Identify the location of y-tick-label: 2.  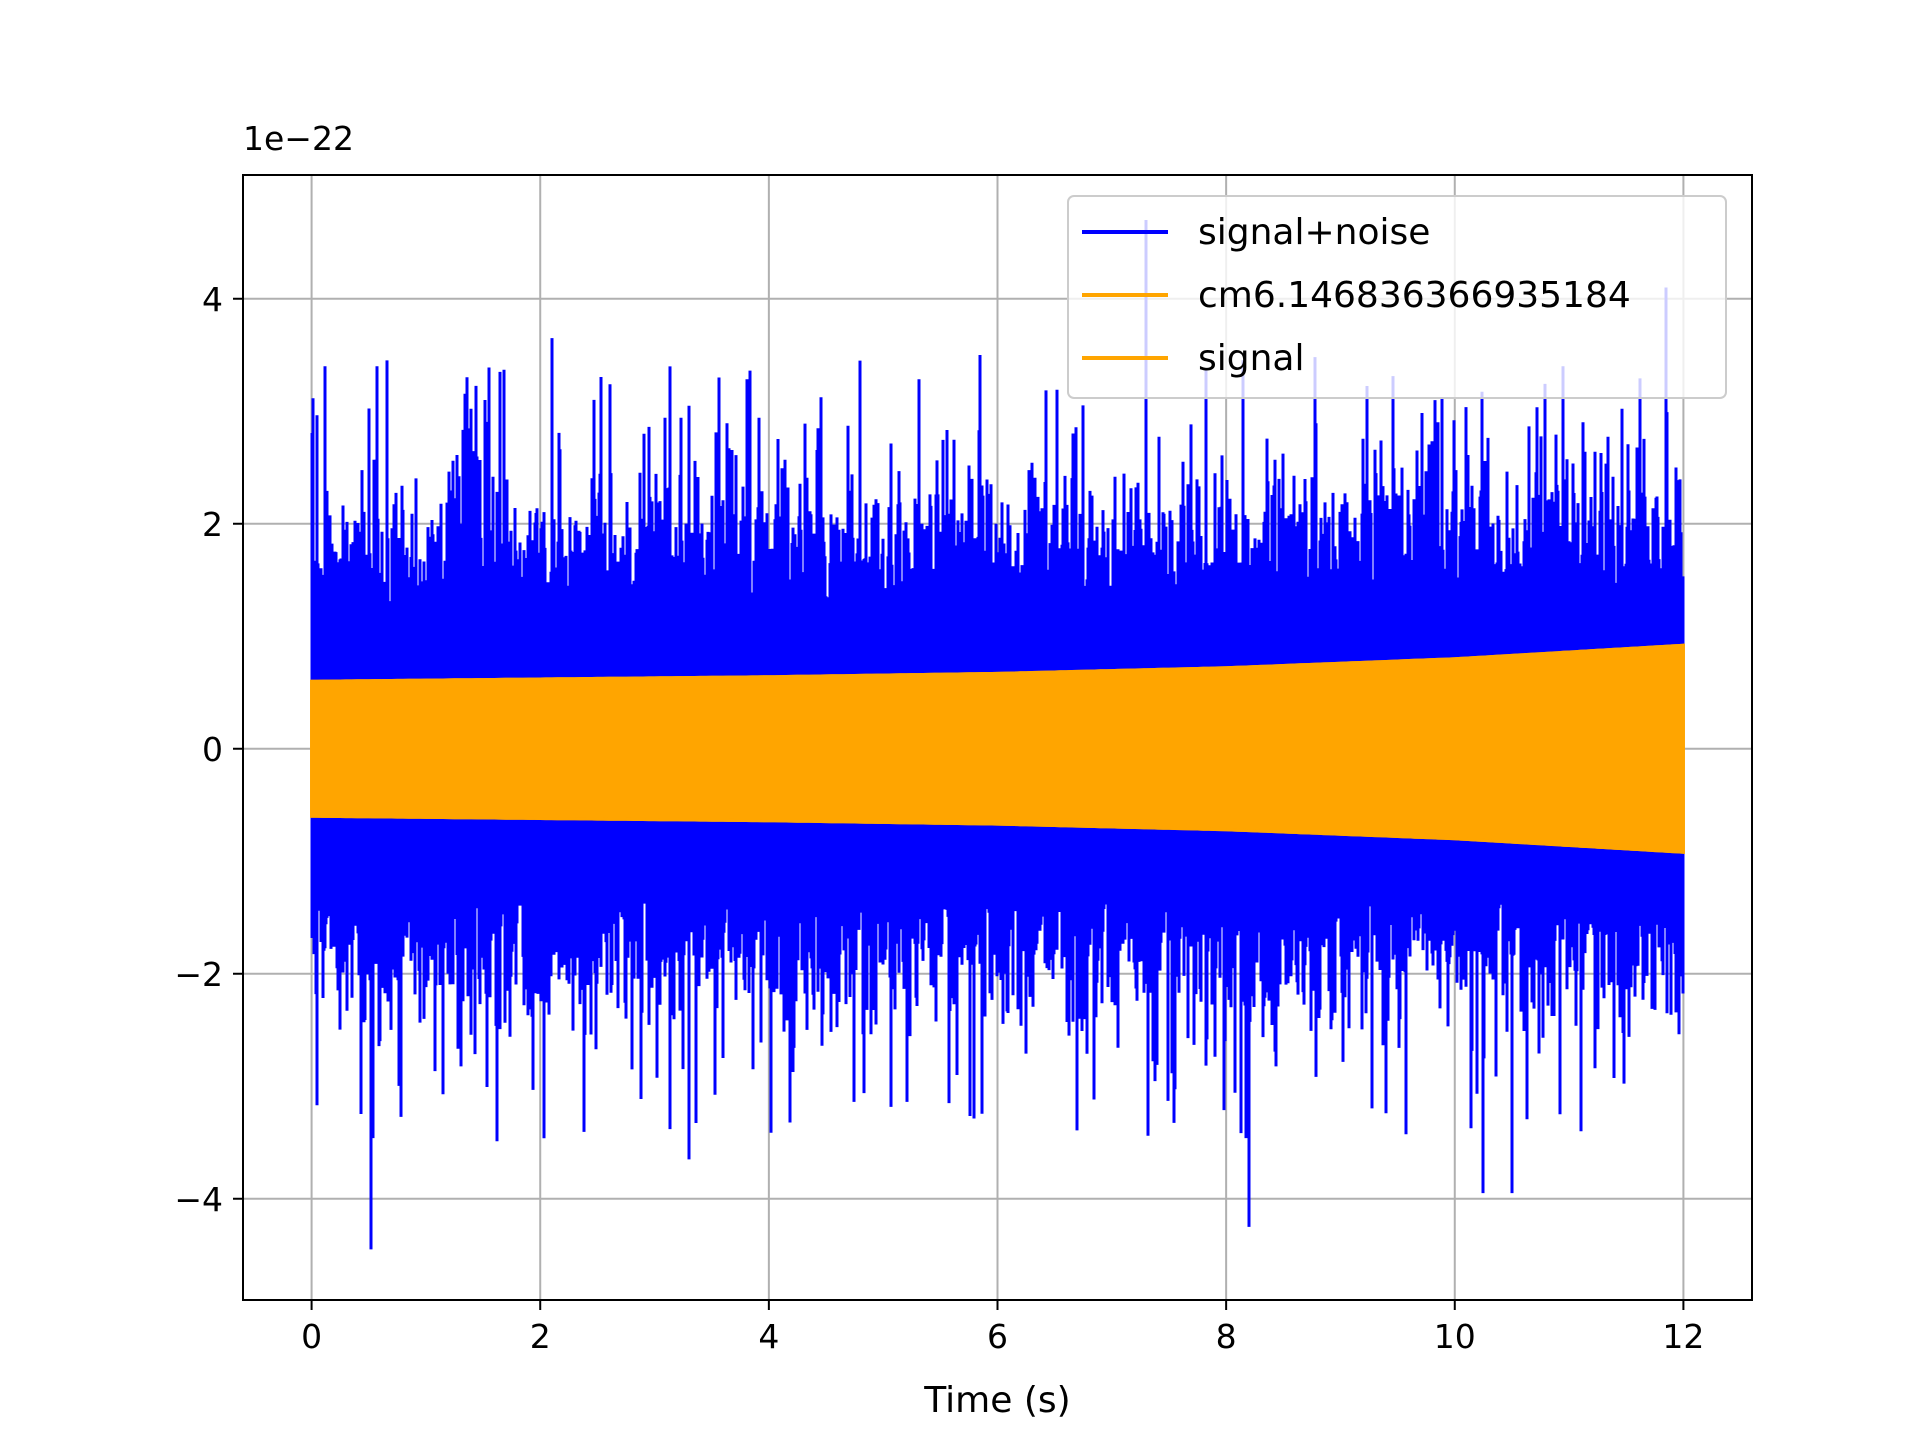
(212, 524).